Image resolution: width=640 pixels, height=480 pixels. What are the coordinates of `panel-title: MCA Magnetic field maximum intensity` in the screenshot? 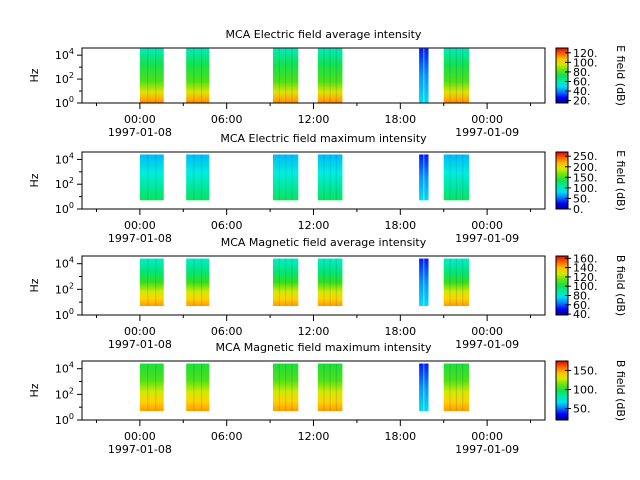 It's located at (324, 347).